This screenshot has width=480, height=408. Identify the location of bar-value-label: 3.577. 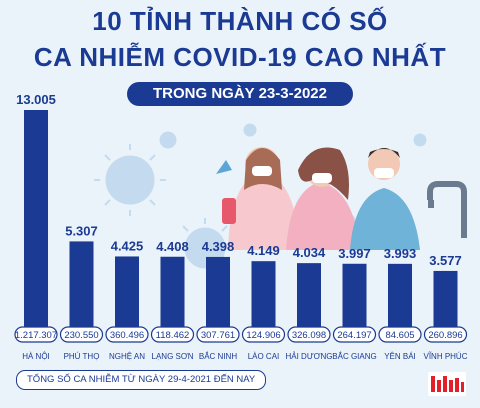
(445, 260).